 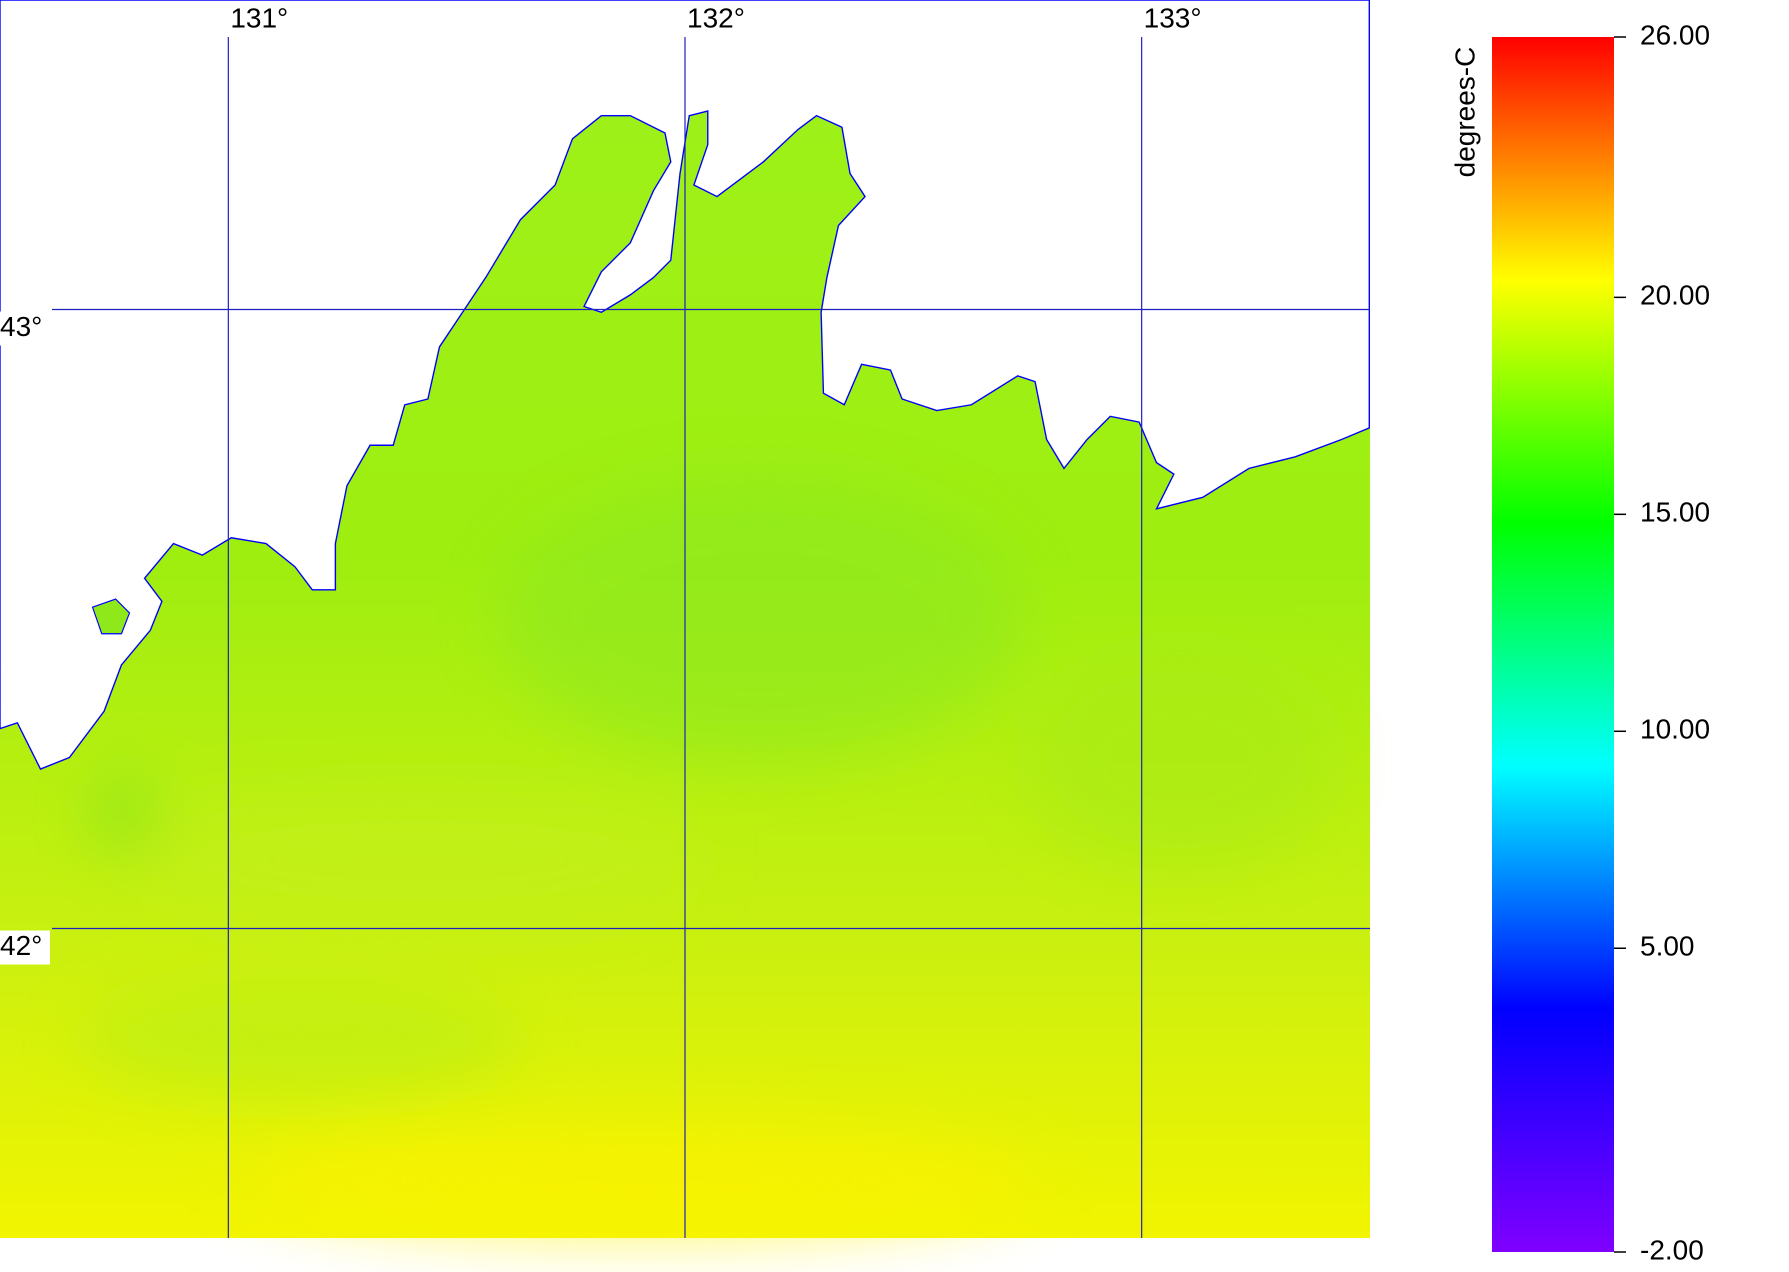 I want to click on colorbar-tick-label: 10.00, so click(x=1675, y=729).